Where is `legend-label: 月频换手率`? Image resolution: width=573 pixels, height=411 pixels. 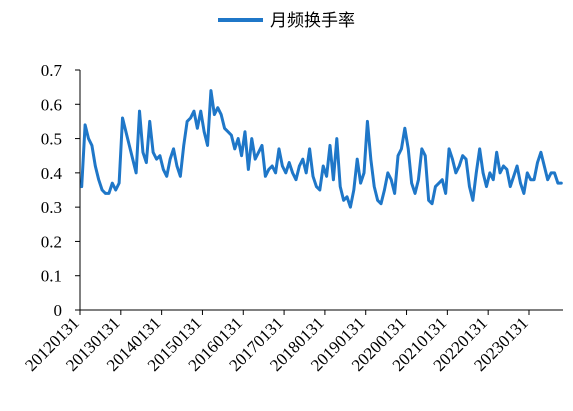 legend-label: 月频换手率 is located at coordinates (312, 21).